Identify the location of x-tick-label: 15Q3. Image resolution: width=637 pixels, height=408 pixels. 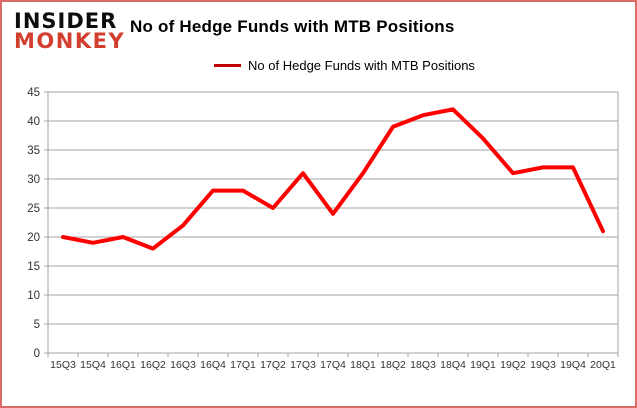
(63, 365).